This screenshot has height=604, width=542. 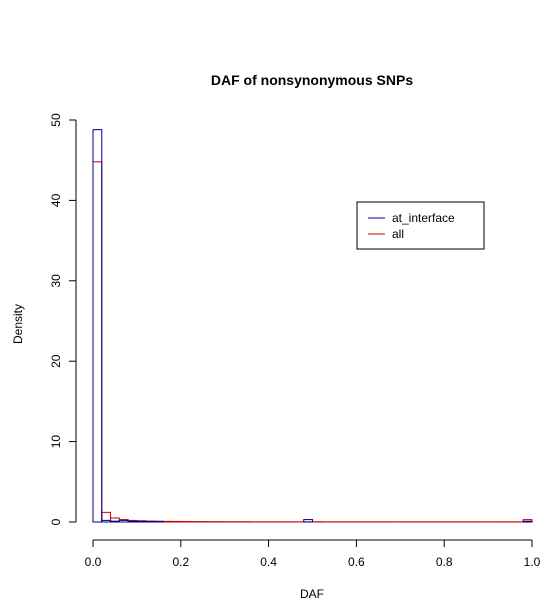 What do you see at coordinates (63, 319) in the screenshot?
I see `y-axis: 0 10 20 30 40 50` at bounding box center [63, 319].